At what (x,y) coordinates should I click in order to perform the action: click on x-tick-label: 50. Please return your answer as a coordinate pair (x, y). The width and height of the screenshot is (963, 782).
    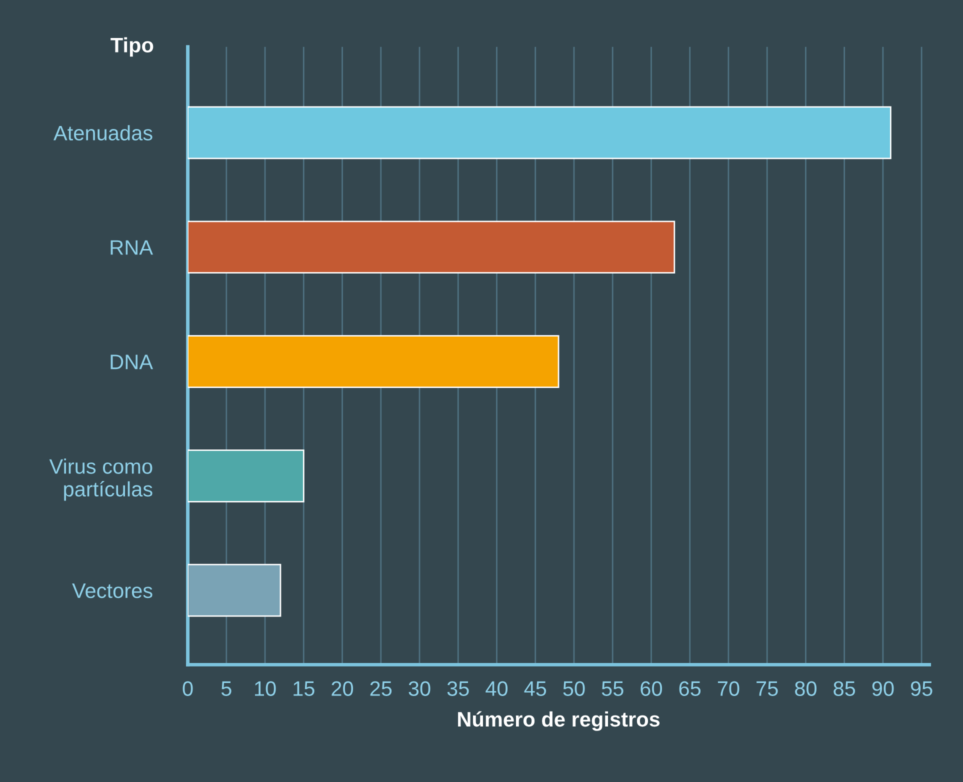
    Looking at the image, I should click on (574, 688).